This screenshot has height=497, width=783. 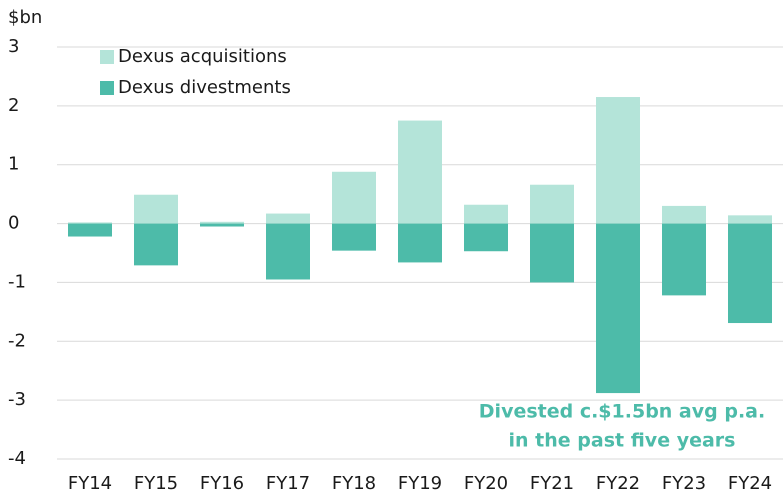 What do you see at coordinates (17, 399) in the screenshot?
I see `y-tick-label: -3` at bounding box center [17, 399].